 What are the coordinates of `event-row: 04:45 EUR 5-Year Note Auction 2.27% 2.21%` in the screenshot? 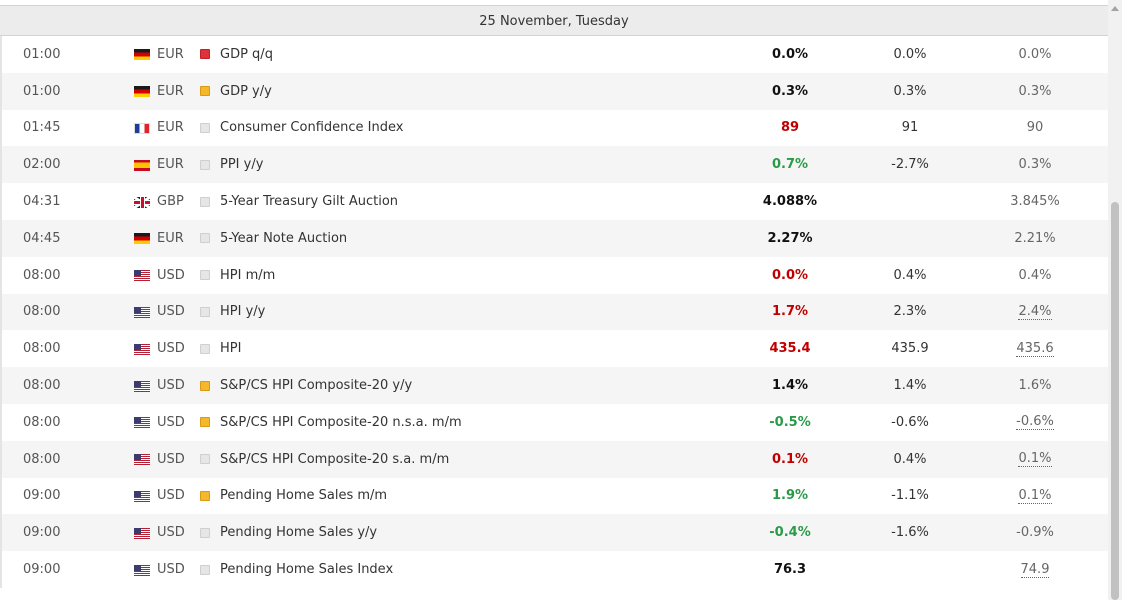 It's located at (554, 238).